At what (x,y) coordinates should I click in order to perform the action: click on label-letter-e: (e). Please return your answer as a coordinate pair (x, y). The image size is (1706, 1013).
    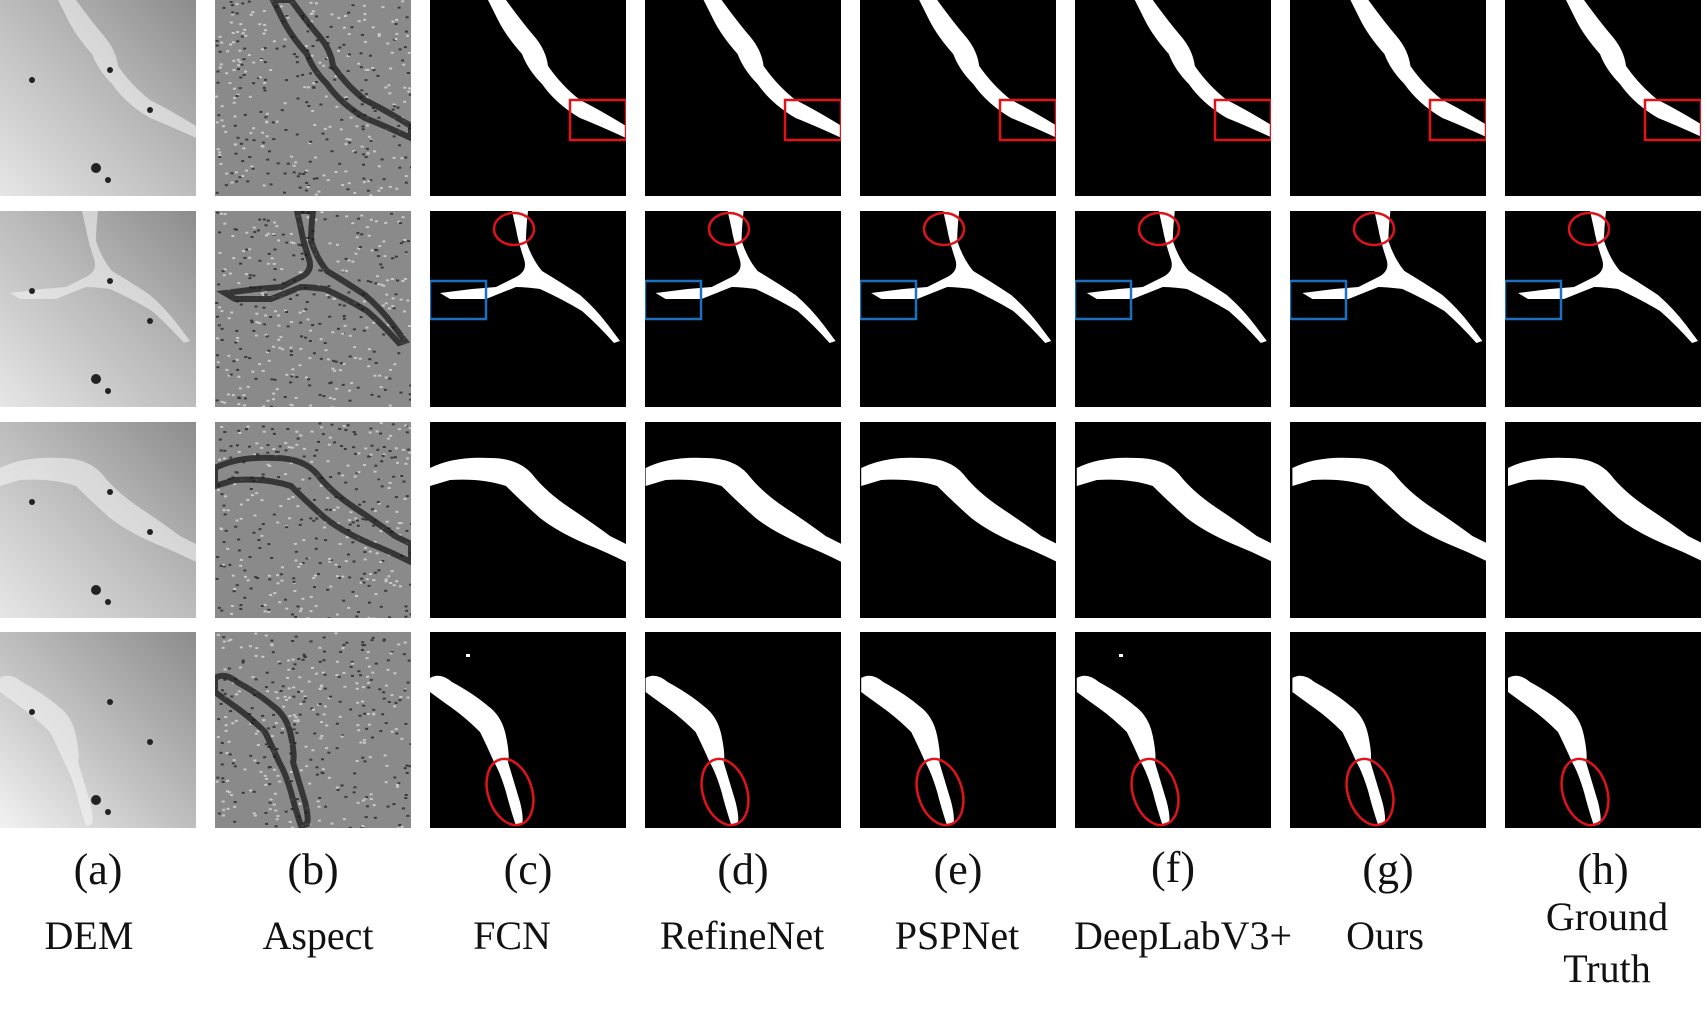
    Looking at the image, I should click on (958, 869).